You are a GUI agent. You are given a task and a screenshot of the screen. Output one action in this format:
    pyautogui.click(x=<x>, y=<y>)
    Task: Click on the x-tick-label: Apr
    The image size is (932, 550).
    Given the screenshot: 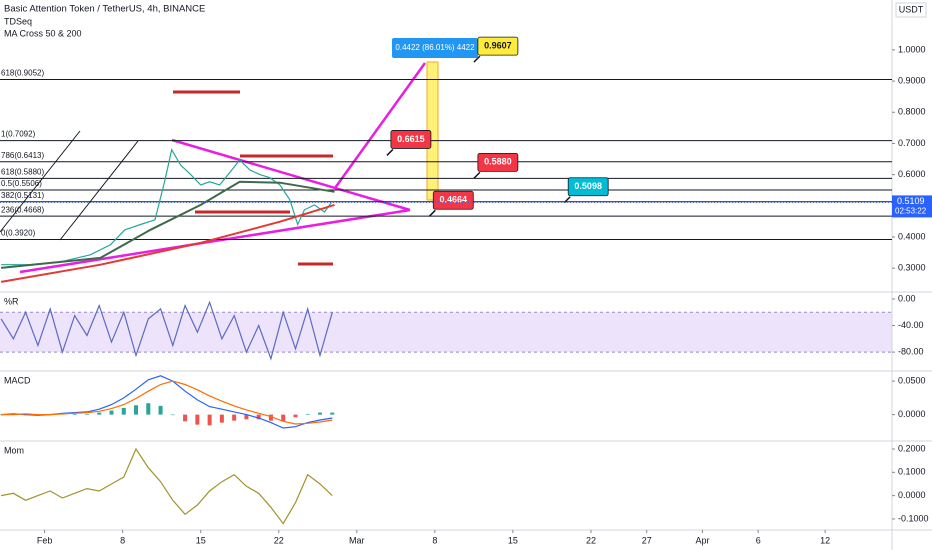 What is the action you would take?
    pyautogui.click(x=702, y=540)
    